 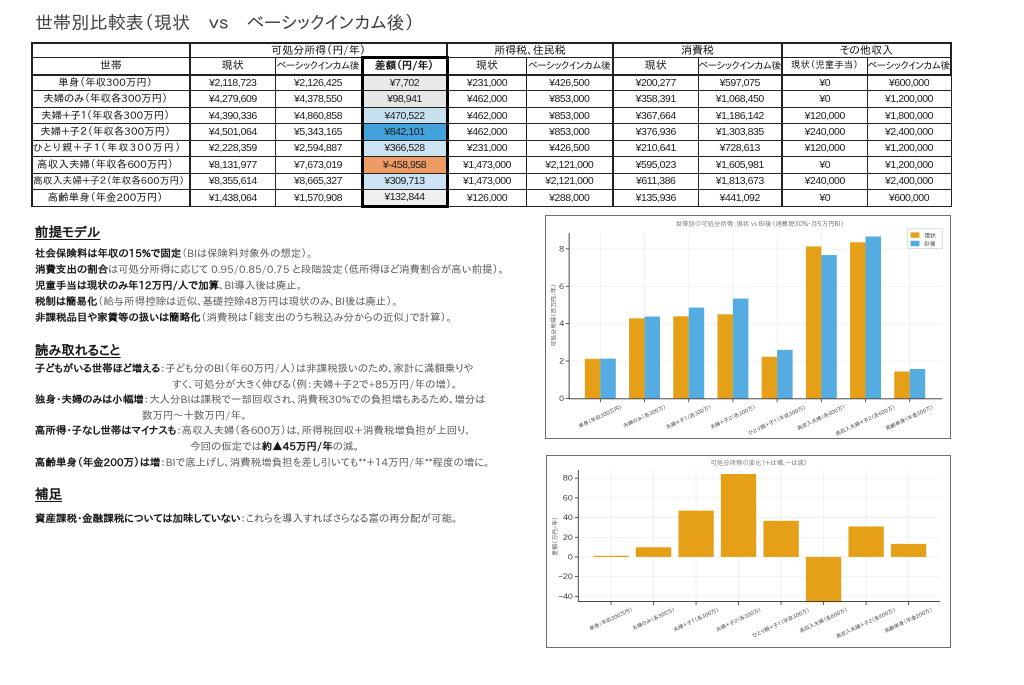 I want to click on svg-text: 可処分所得（百万円/年）, so click(x=553, y=315).